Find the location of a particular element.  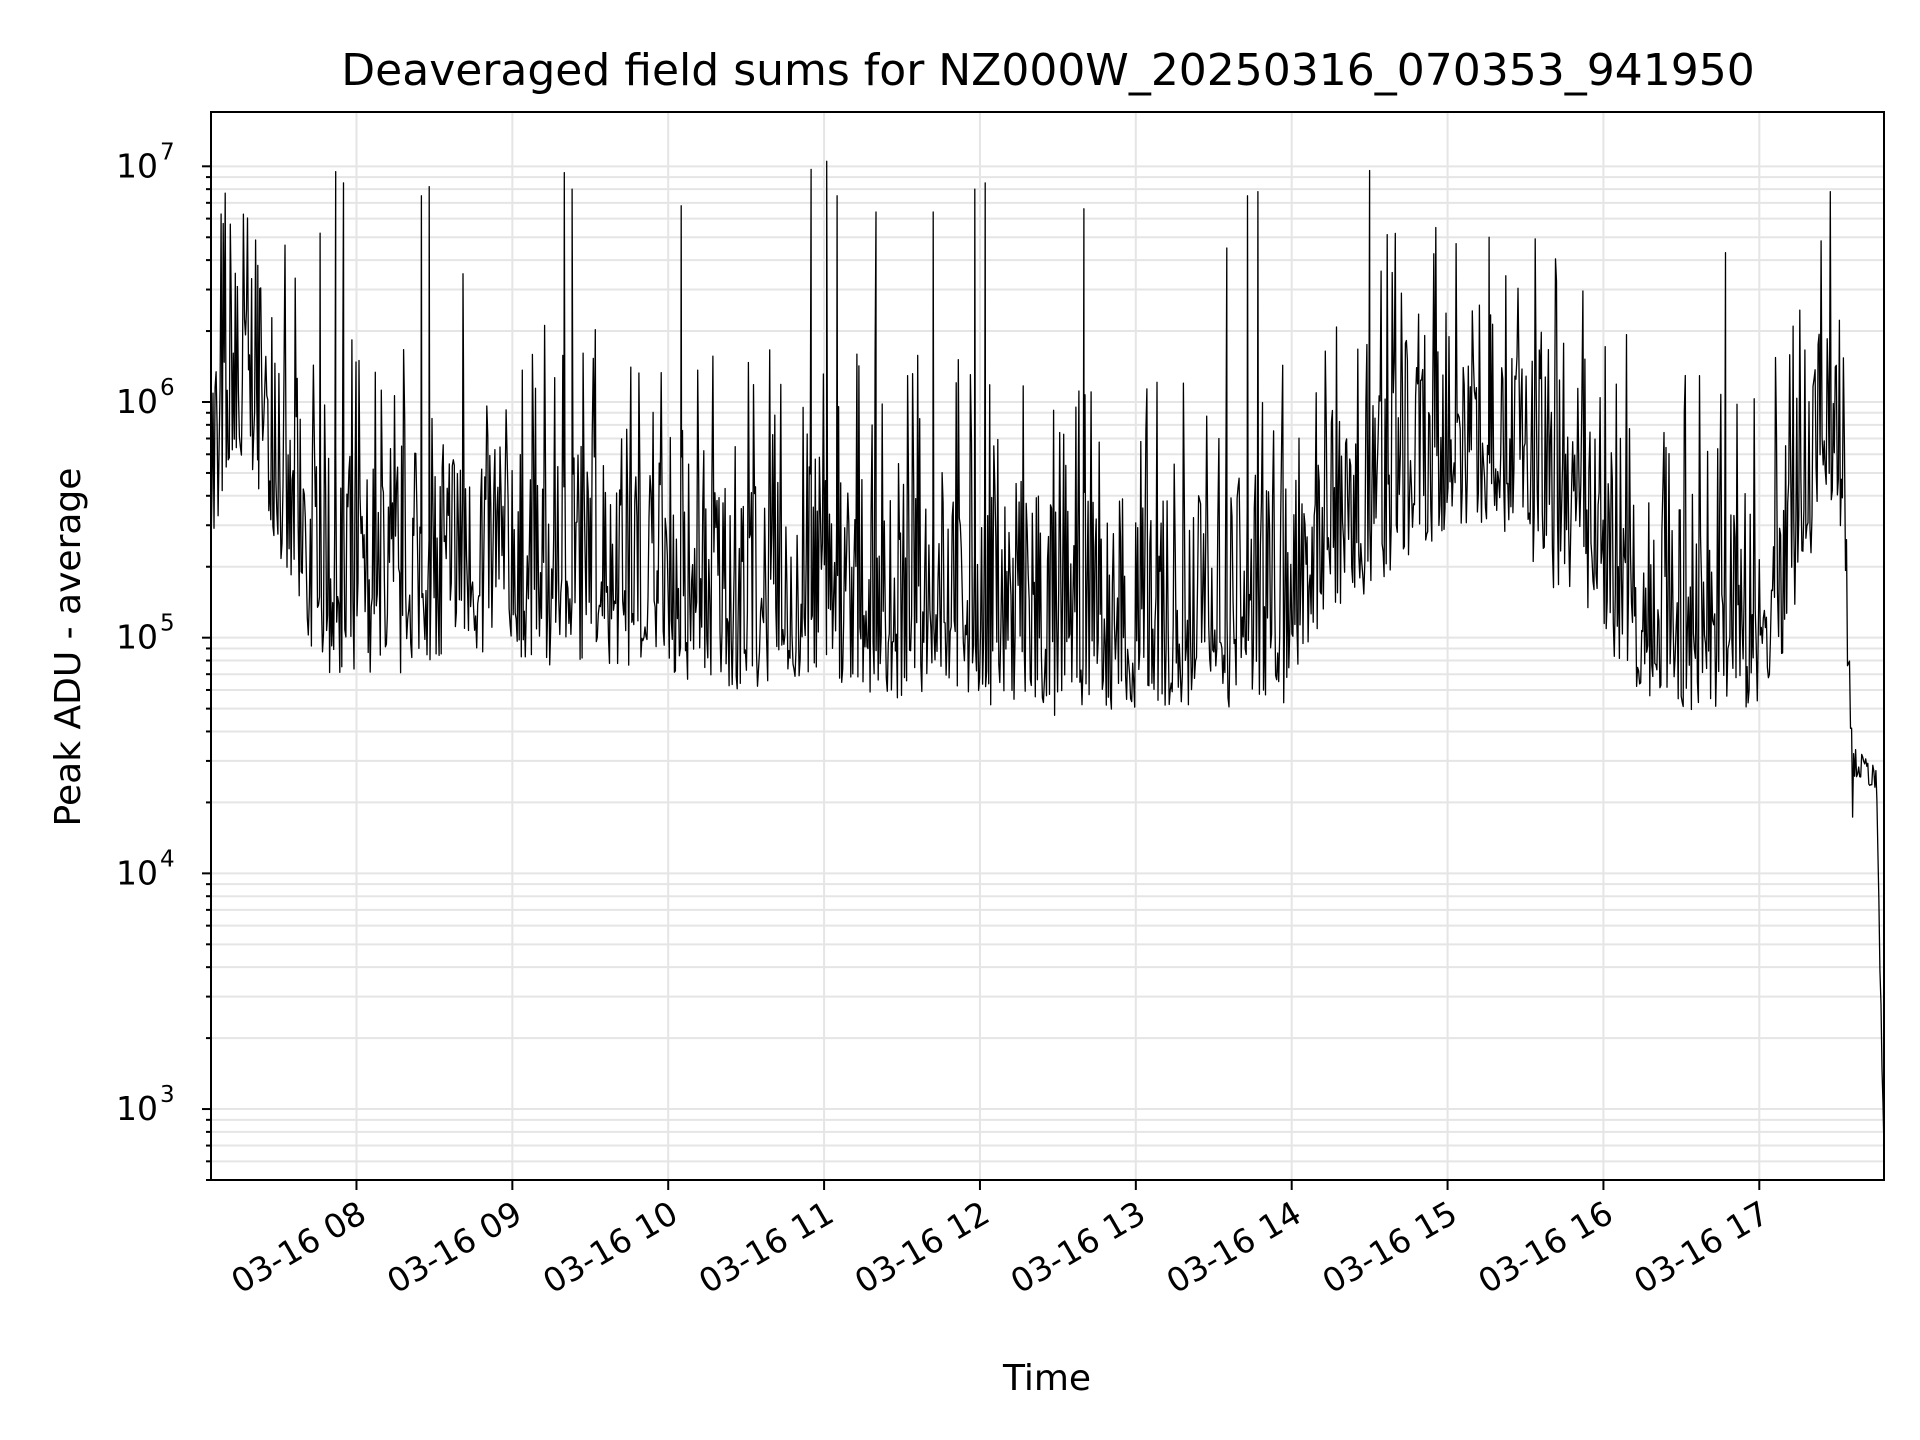

y-tick-exponent: 3 is located at coordinates (167, 1095).